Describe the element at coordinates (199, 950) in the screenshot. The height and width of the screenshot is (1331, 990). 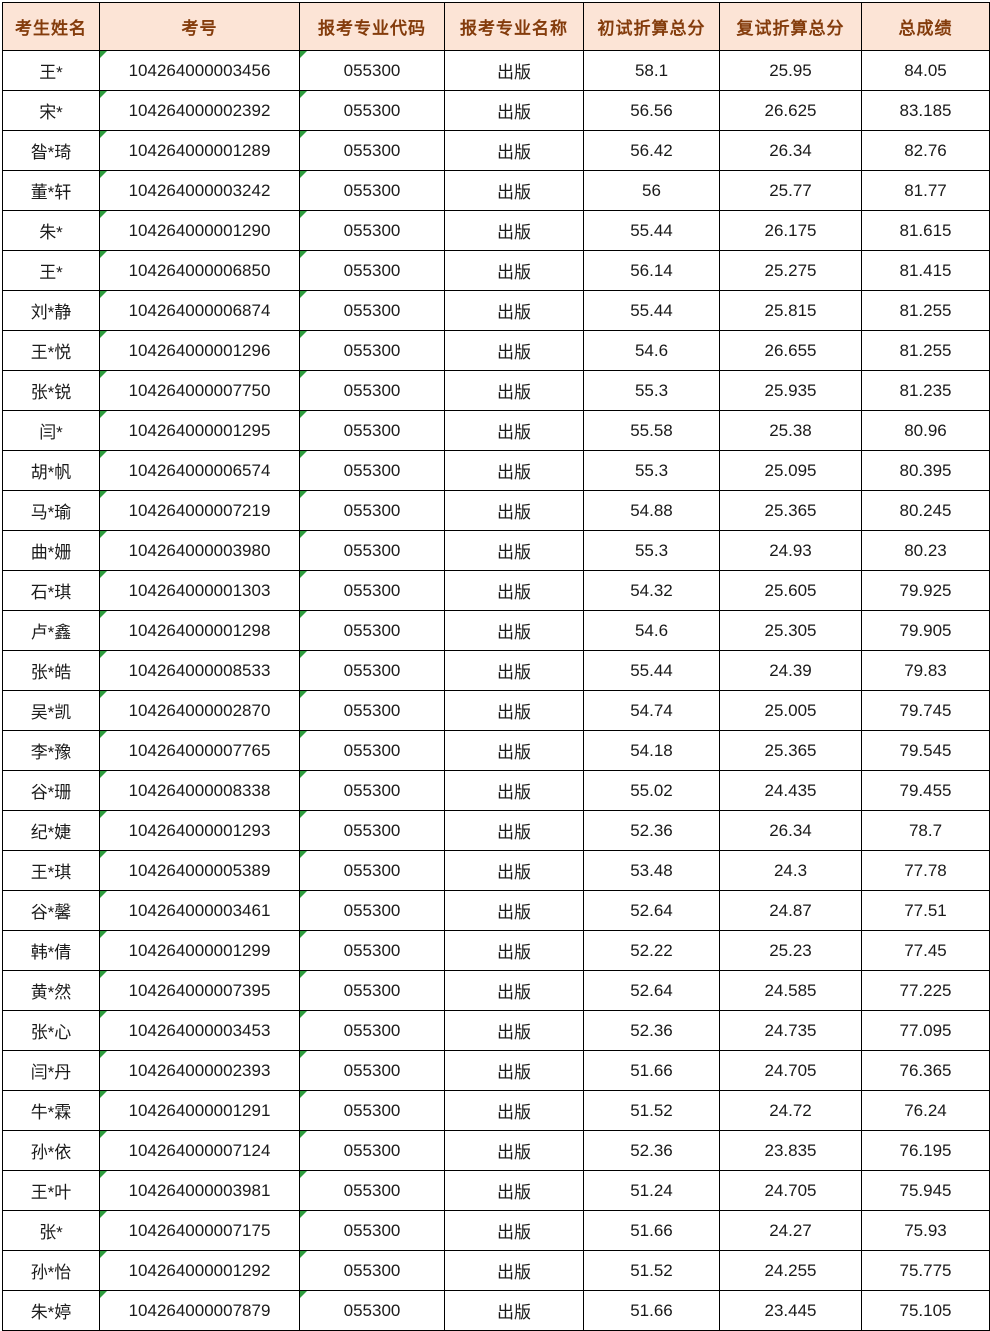
I see `cell-exam-no: 104264000001299` at that location.